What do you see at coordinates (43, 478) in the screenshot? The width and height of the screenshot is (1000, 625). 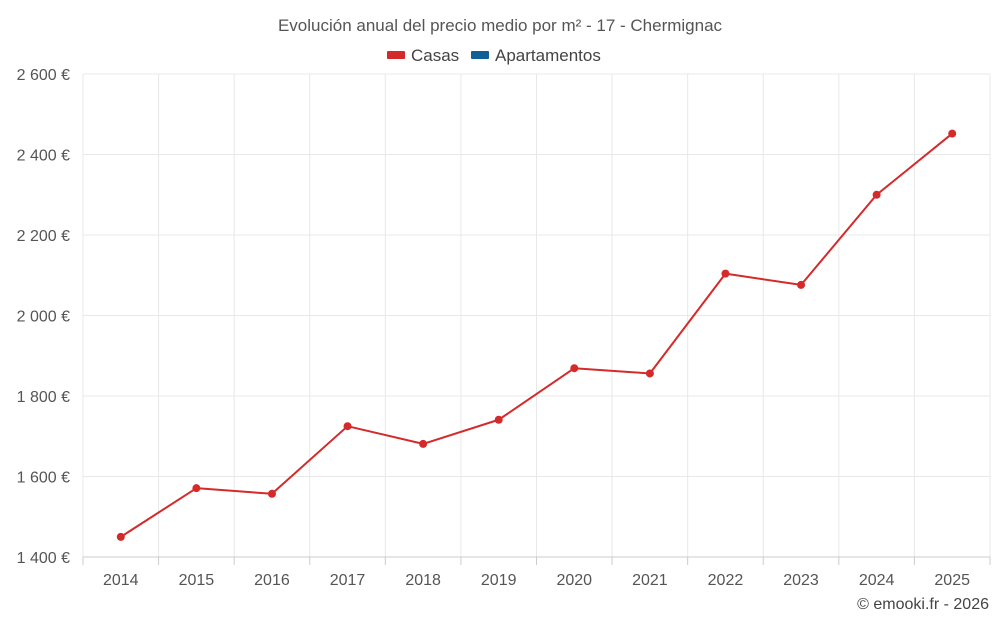 I see `y-tick-label: 1 600 €` at bounding box center [43, 478].